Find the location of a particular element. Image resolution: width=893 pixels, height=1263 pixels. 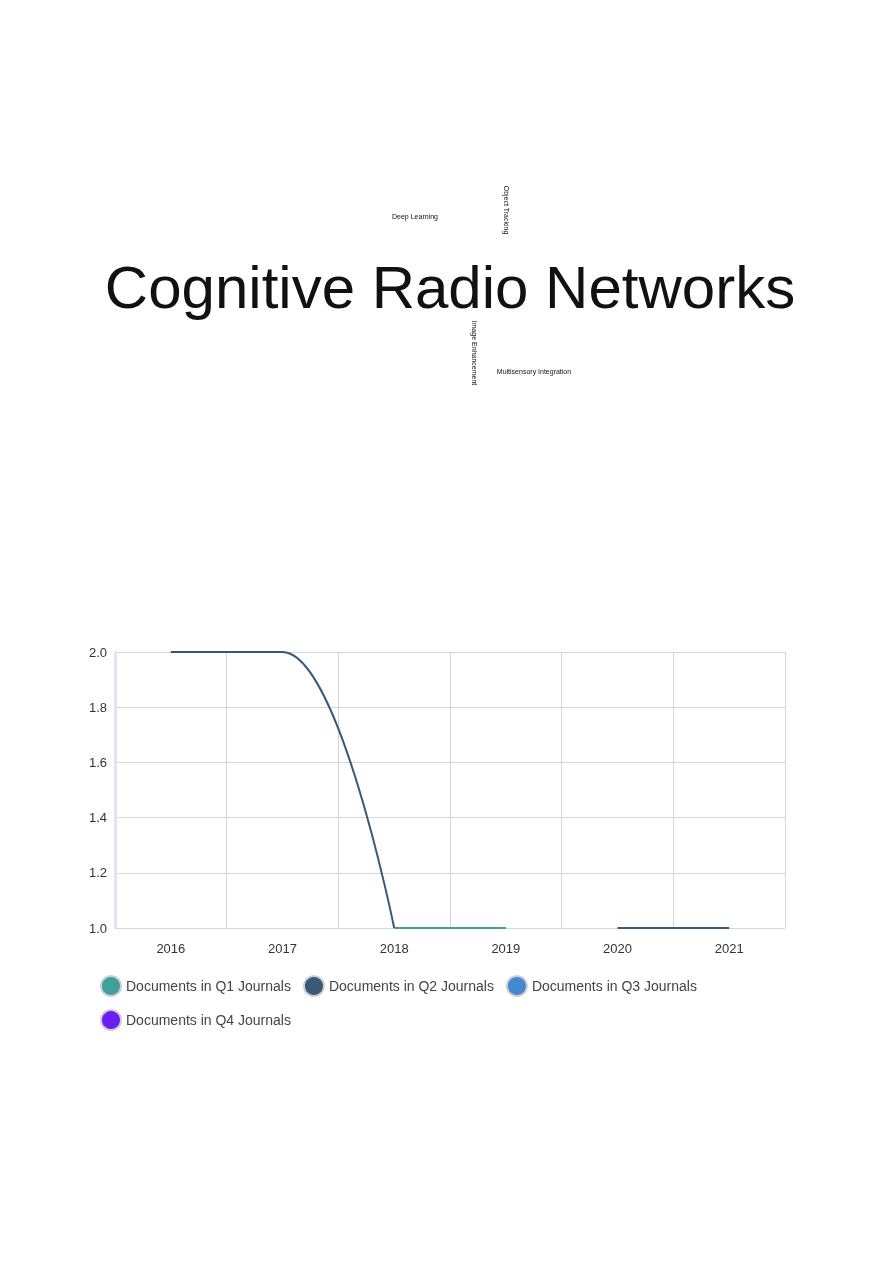

x-tick-label: 2017 is located at coordinates (282, 948).